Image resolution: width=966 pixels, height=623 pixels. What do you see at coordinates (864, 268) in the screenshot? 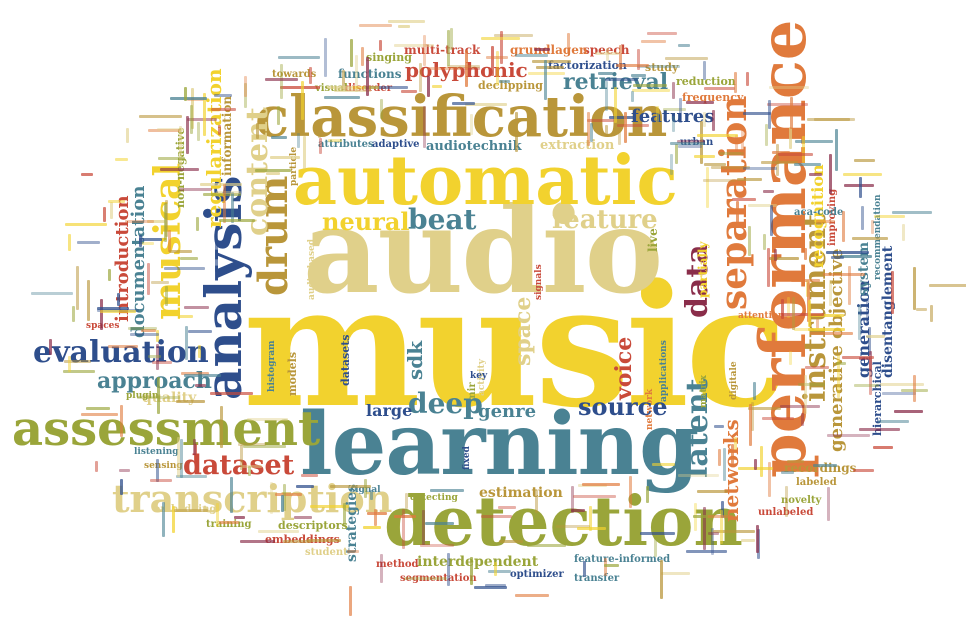
I see `word-system: system` at bounding box center [864, 268].